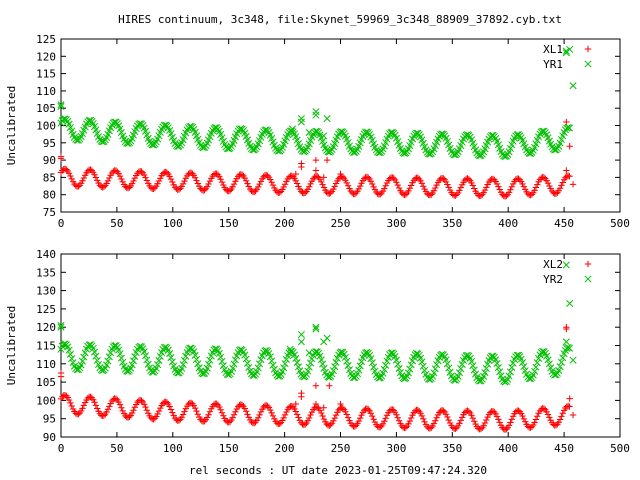 The image size is (640, 480). I want to click on y-axis-label: Uncalibrated, so click(11, 125).